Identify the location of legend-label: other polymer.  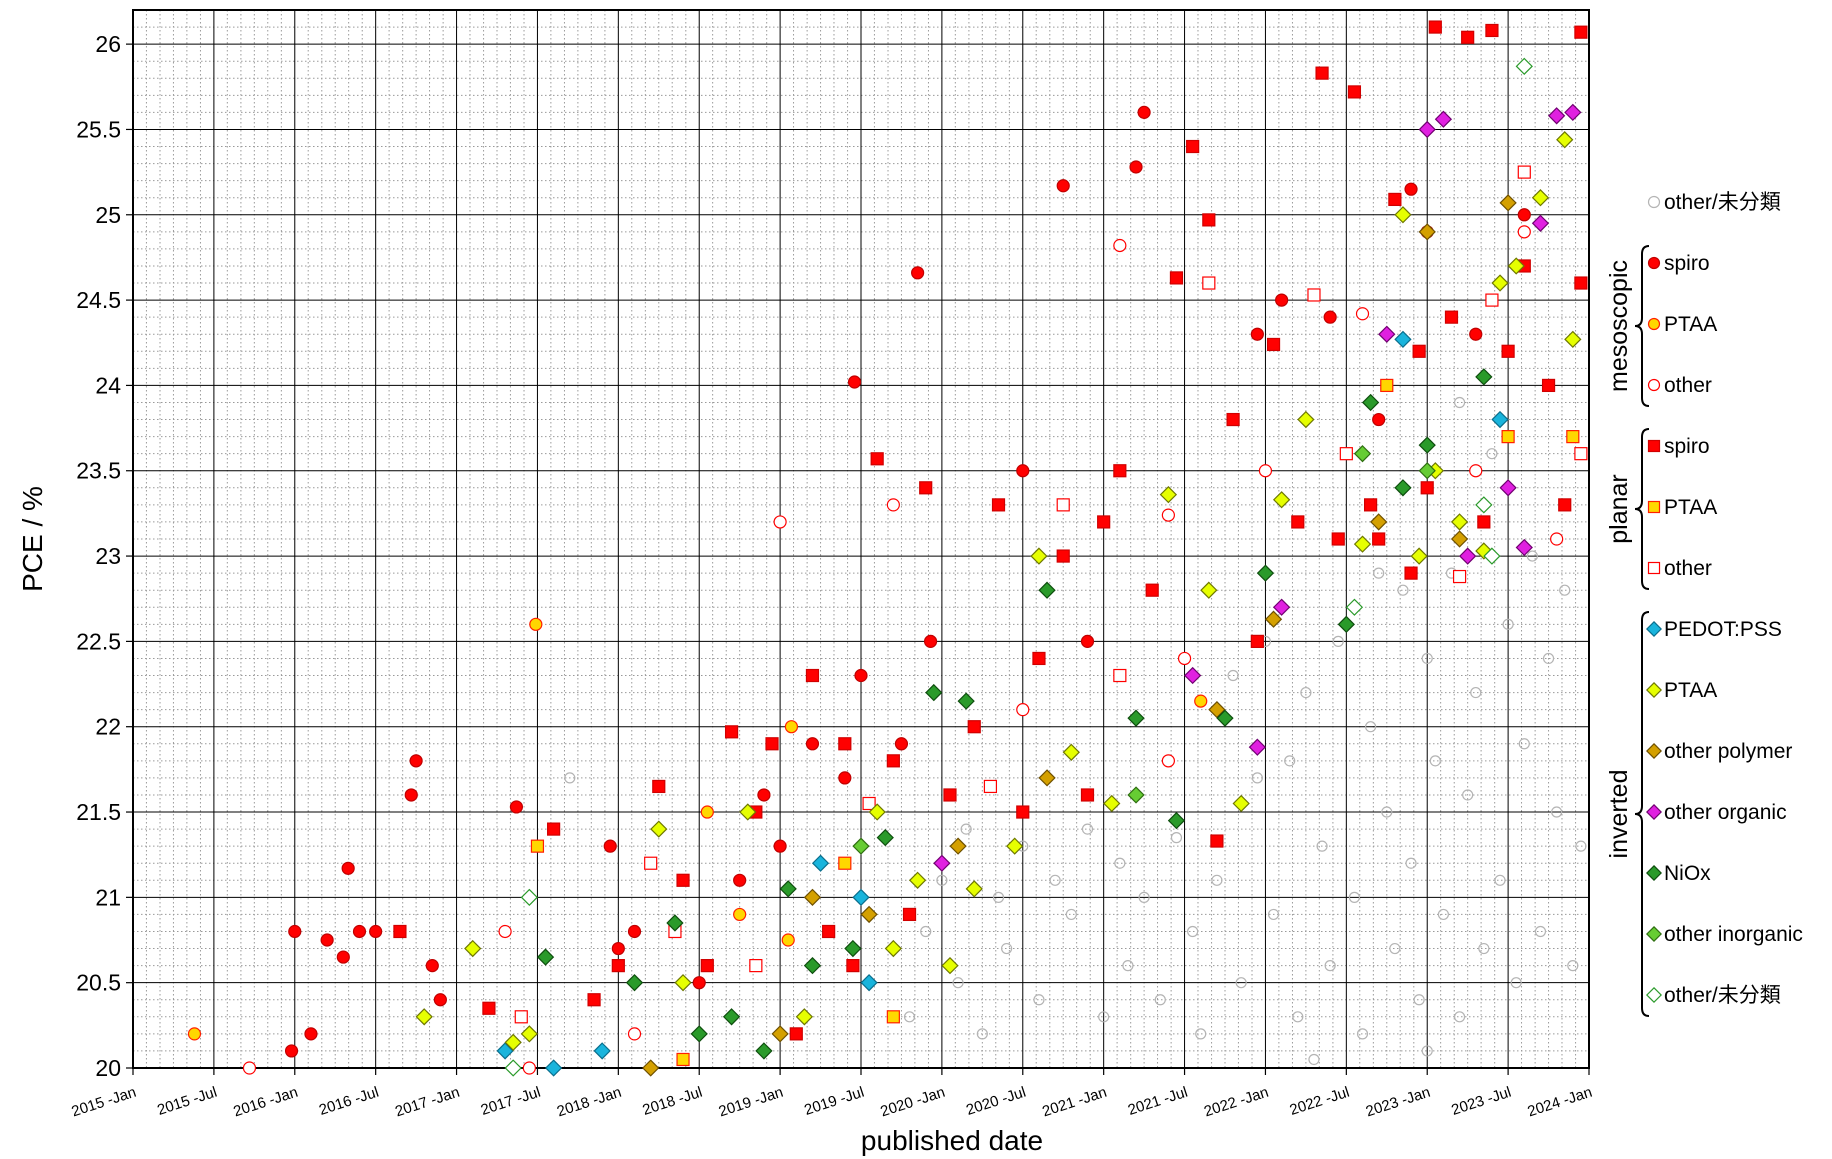
(1728, 751).